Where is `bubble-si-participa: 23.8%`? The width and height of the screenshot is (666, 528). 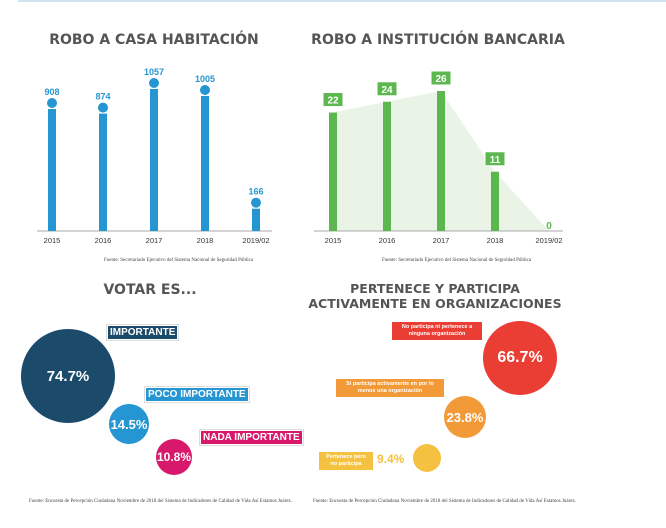
bubble-si-participa: 23.8% is located at coordinates (465, 417).